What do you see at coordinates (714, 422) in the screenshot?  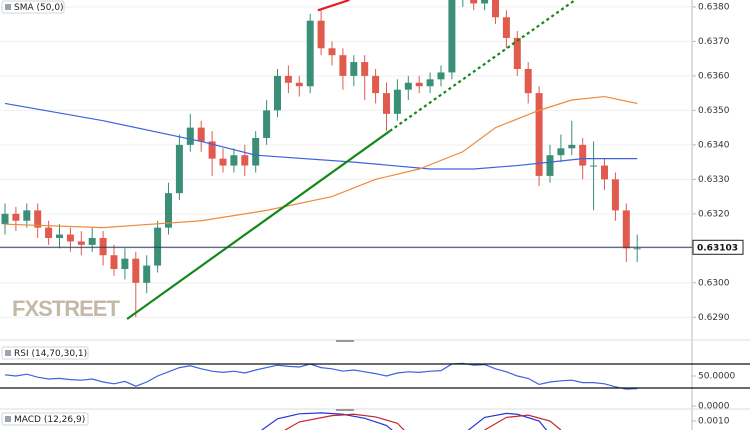 I see `y-tick-label: 0.0010` at bounding box center [714, 422].